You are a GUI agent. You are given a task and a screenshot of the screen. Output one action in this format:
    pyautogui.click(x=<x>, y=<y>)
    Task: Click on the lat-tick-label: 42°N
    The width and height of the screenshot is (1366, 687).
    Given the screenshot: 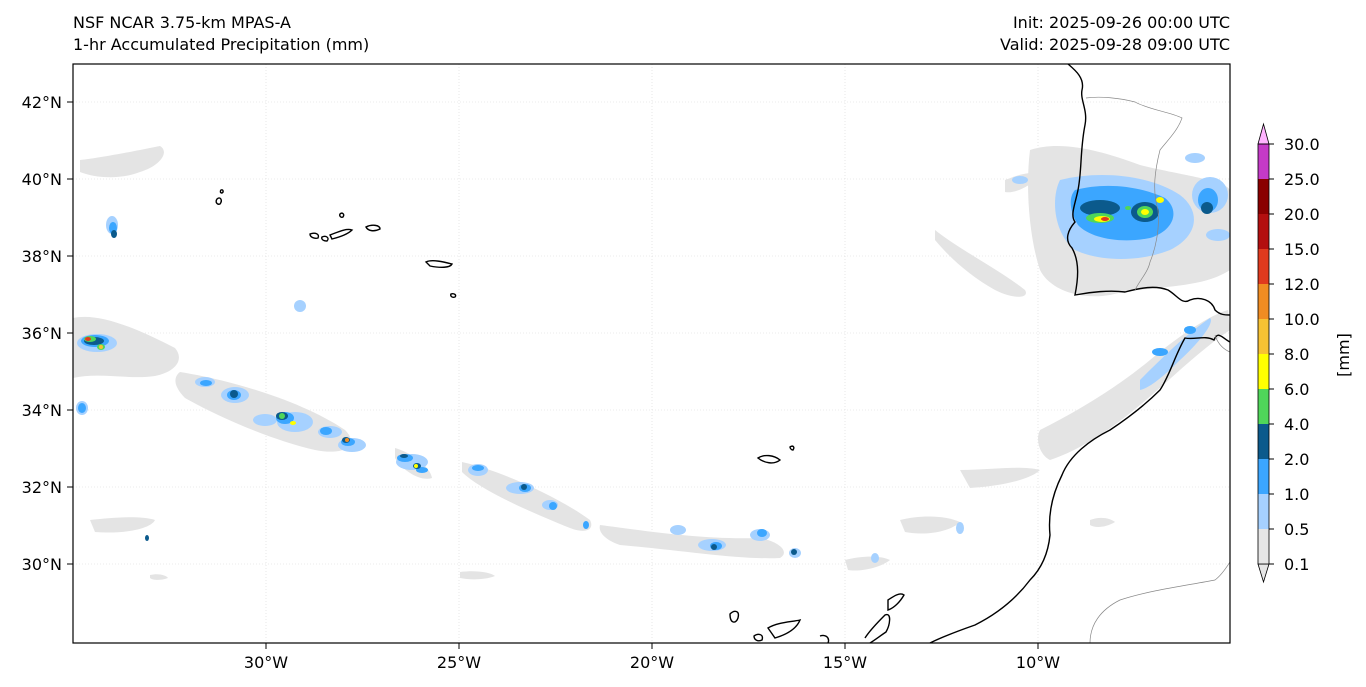 What is the action you would take?
    pyautogui.click(x=42, y=102)
    